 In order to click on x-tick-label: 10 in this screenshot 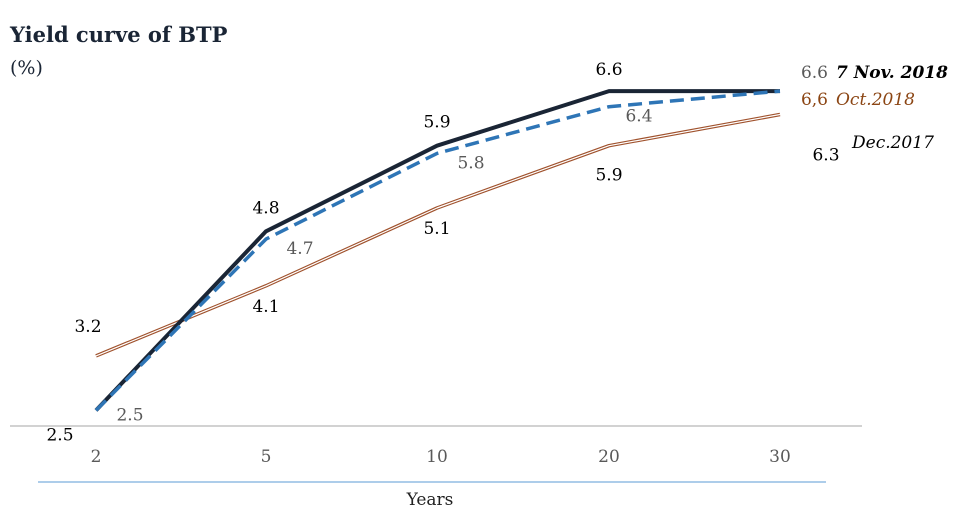, I will do `click(437, 457)`.